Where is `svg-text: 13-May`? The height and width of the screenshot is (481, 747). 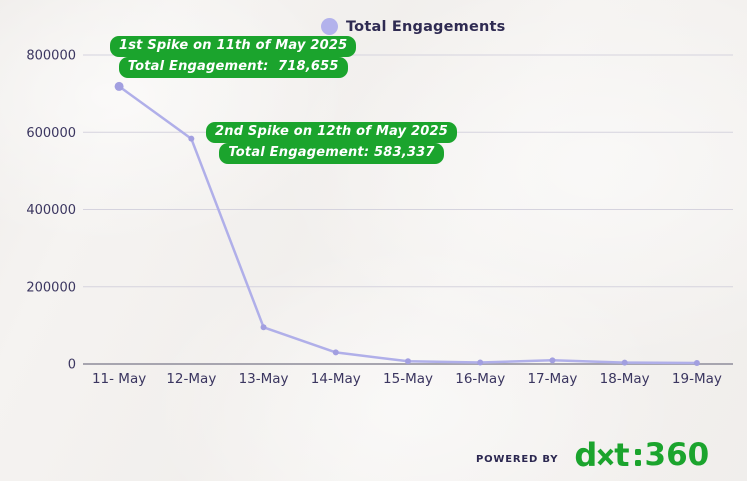
svg-text: 13-May is located at coordinates (264, 379).